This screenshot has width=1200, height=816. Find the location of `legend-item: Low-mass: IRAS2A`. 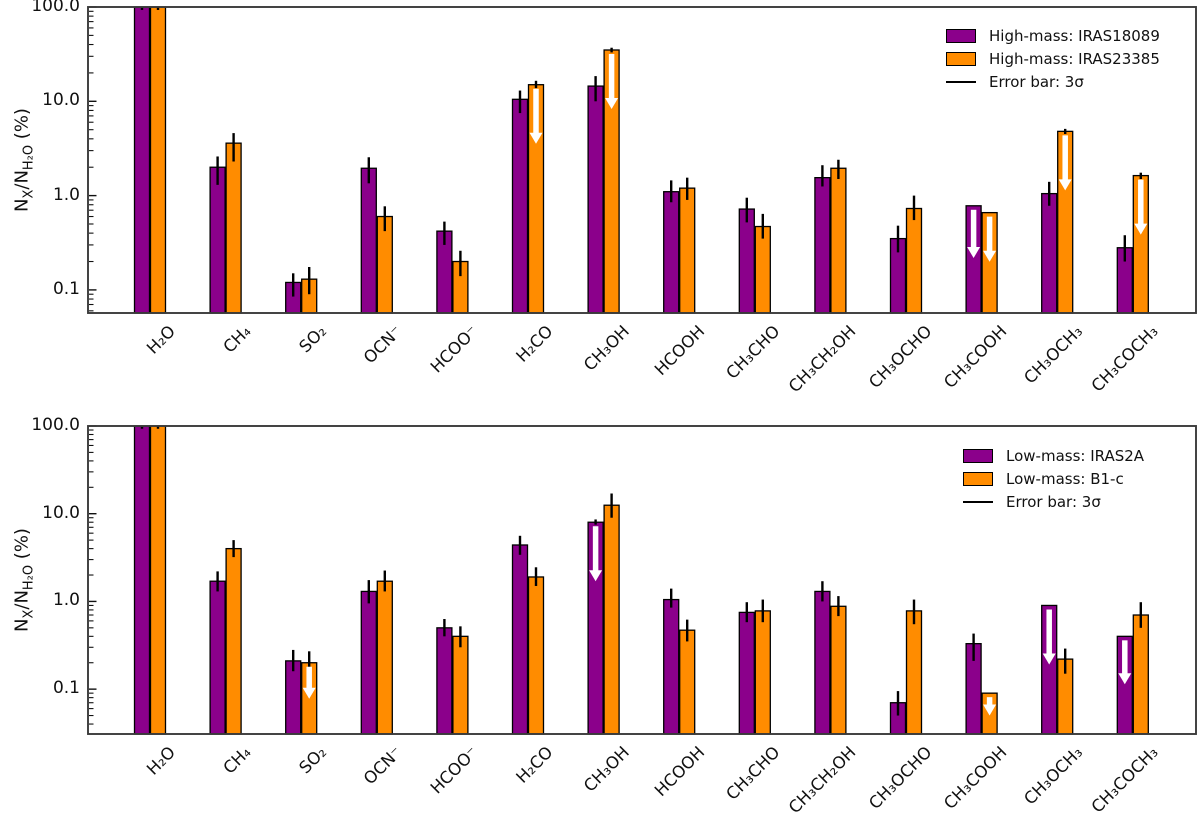

legend-item: Low-mass: IRAS2A is located at coordinates (1053, 455).